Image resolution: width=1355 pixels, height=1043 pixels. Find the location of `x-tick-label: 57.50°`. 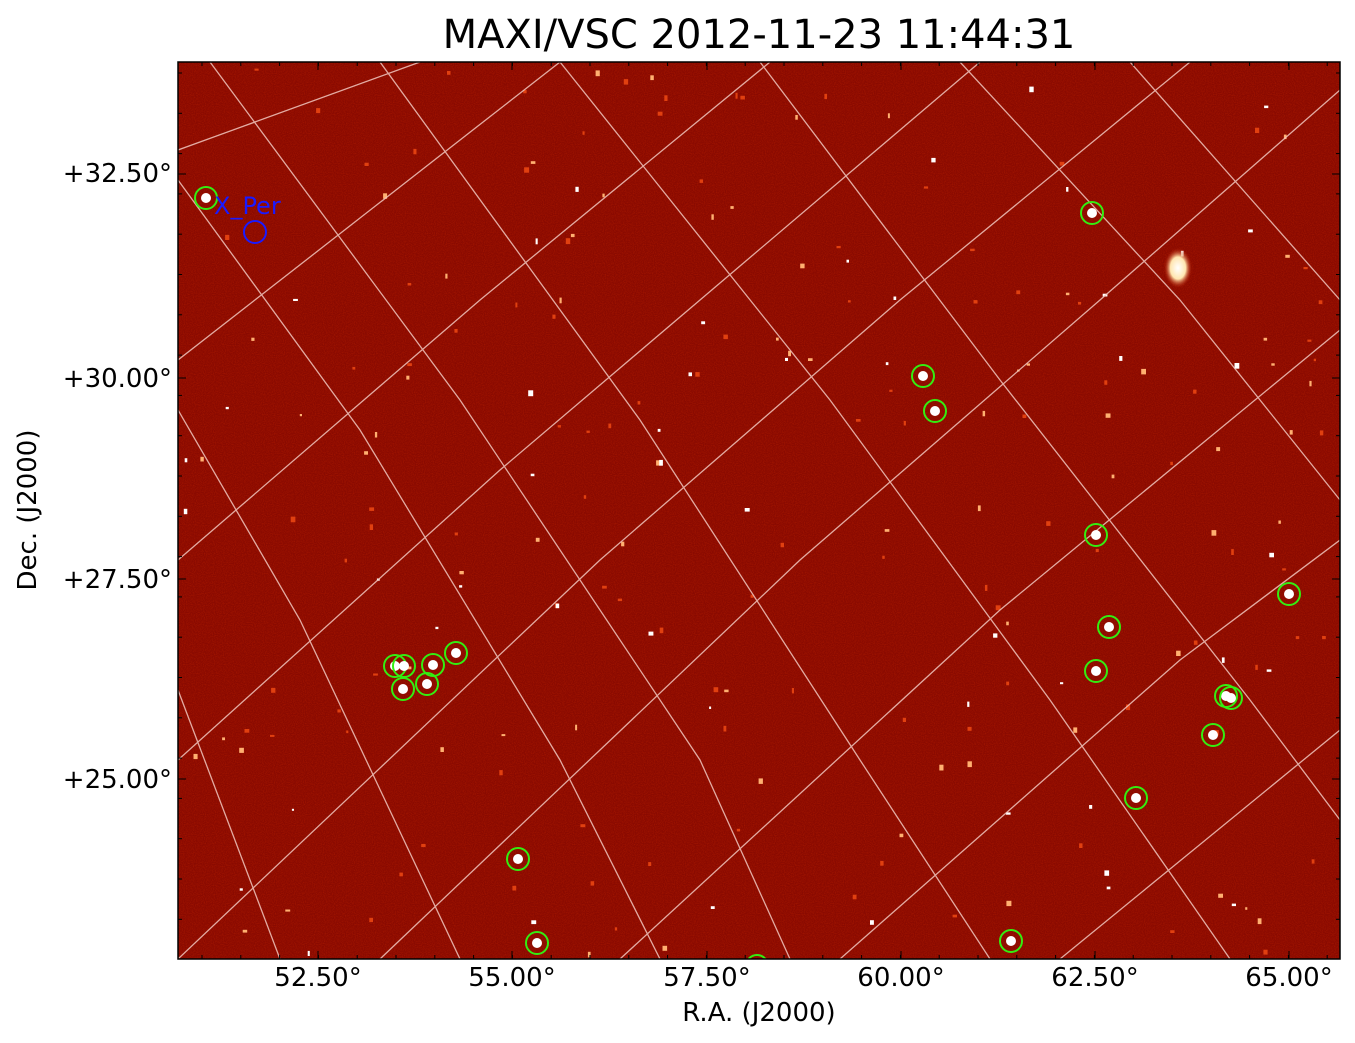

x-tick-label: 57.50° is located at coordinates (706, 978).